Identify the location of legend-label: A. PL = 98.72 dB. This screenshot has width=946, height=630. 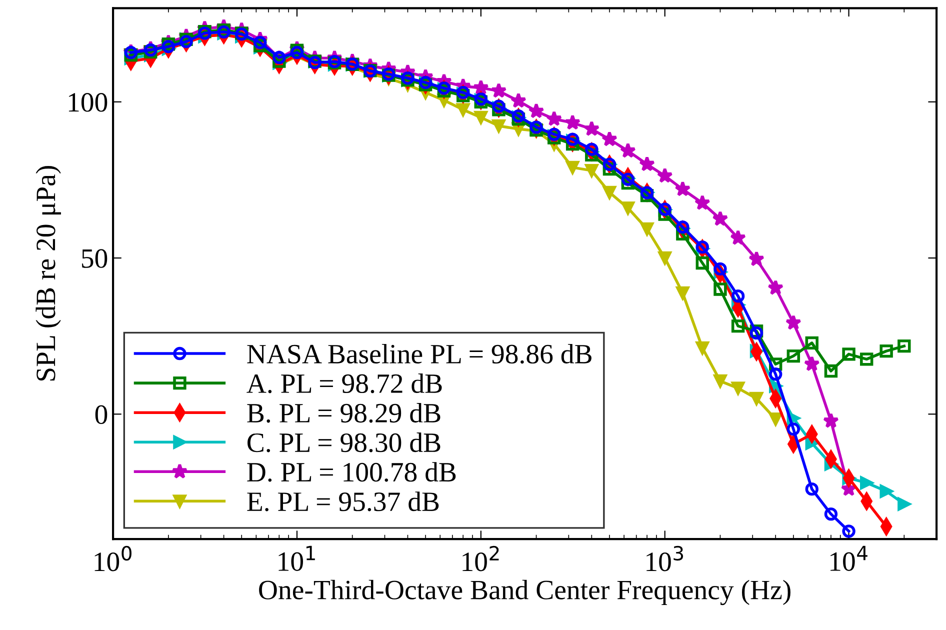
(344, 384).